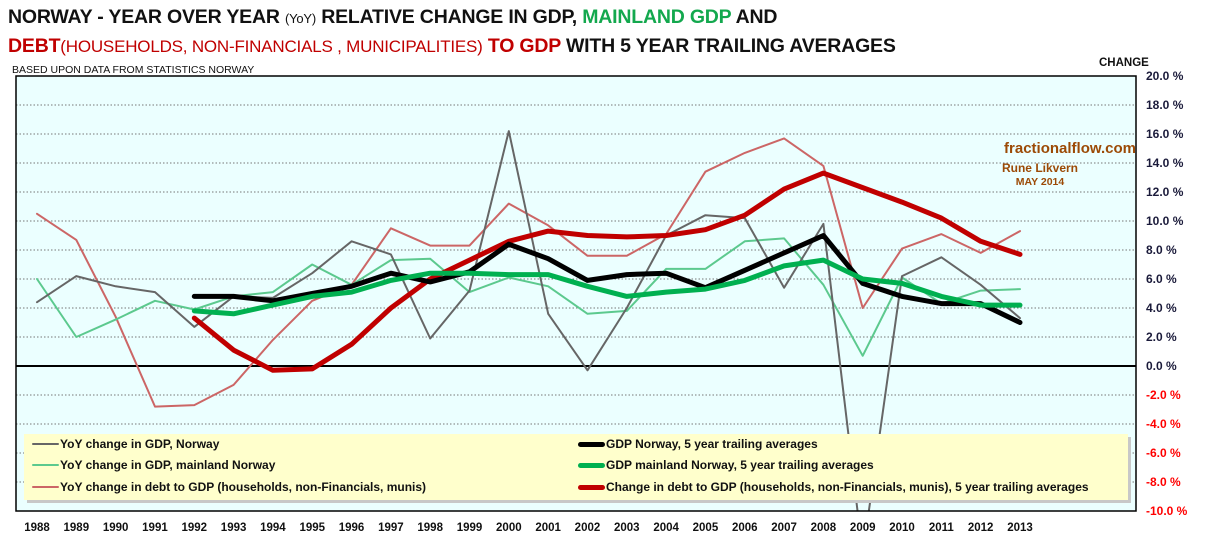  I want to click on legend-item-gdp-yoy: YoY change in GDP, Norway, so click(125, 444).